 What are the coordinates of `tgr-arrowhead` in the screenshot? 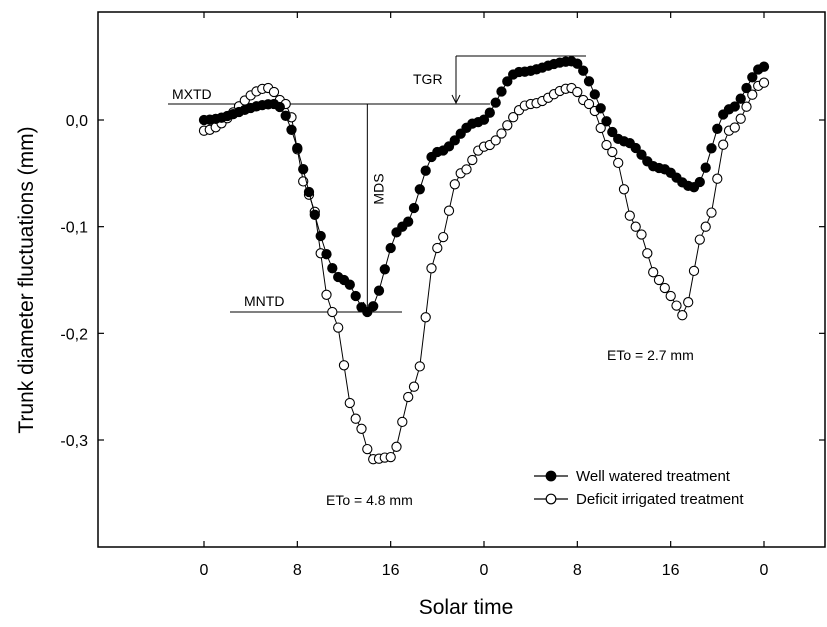 It's located at (456, 99).